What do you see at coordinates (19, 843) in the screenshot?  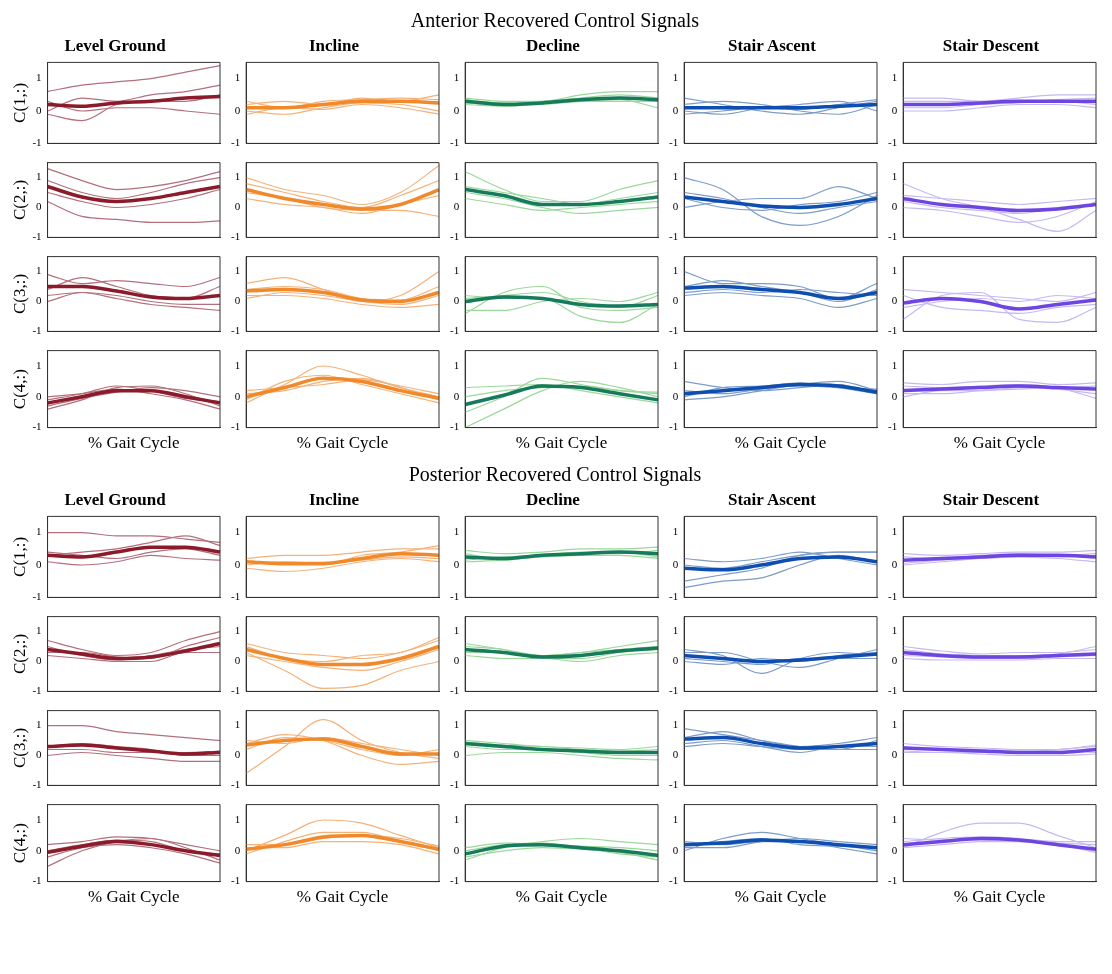 I see `y-axis-title: C(4,:)` at bounding box center [19, 843].